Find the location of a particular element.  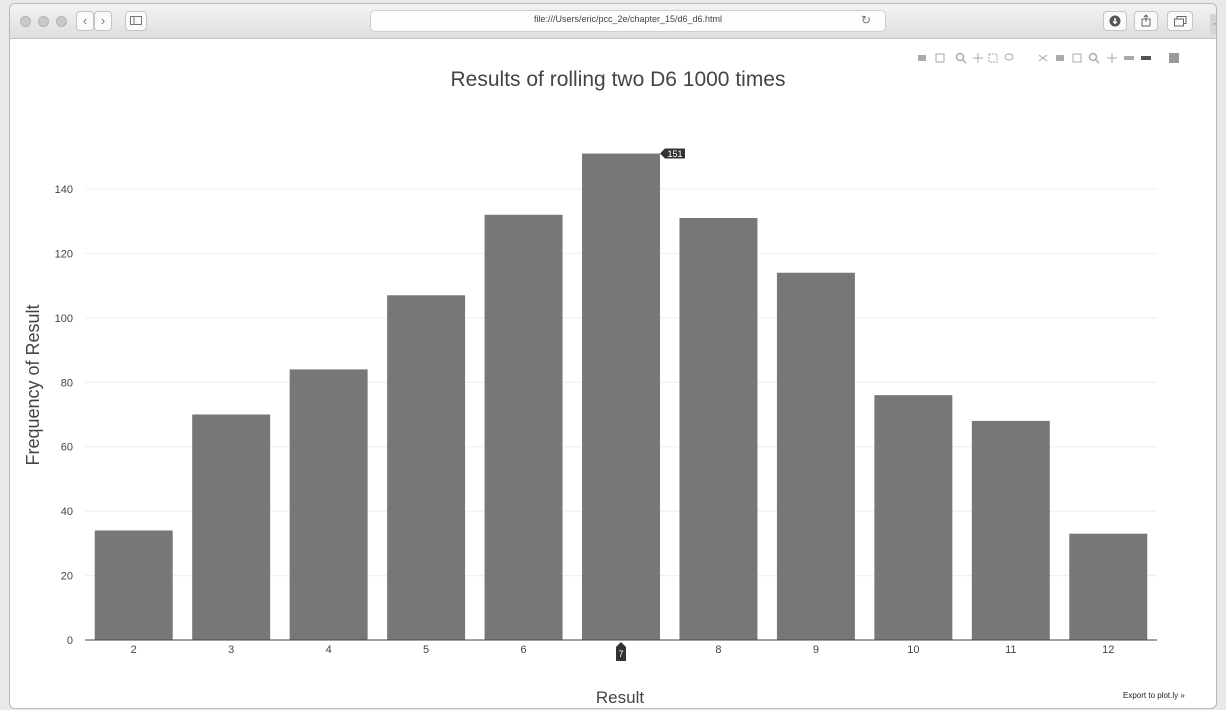

back-button: ‹ is located at coordinates (85, 21).